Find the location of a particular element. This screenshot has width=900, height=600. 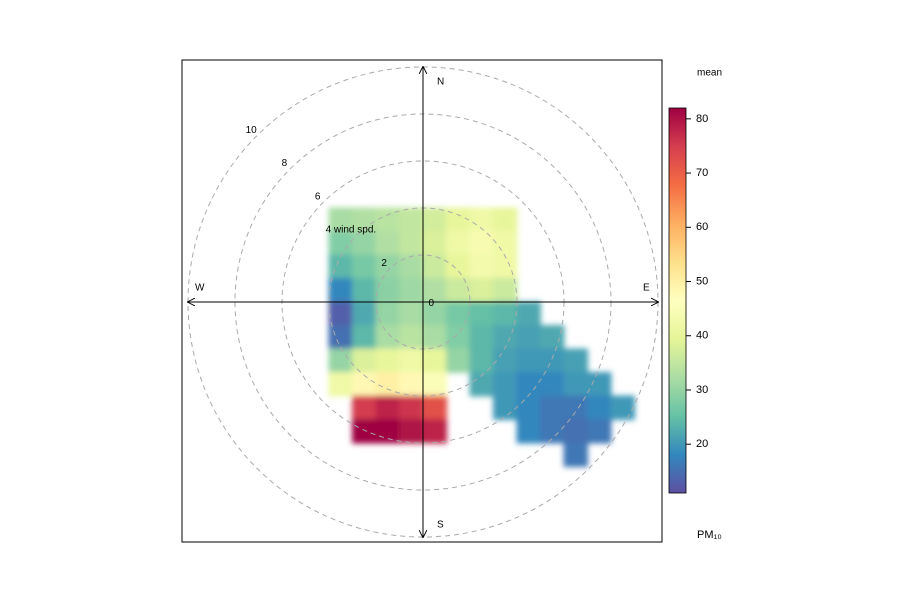

colorbar is located at coordinates (677, 300).